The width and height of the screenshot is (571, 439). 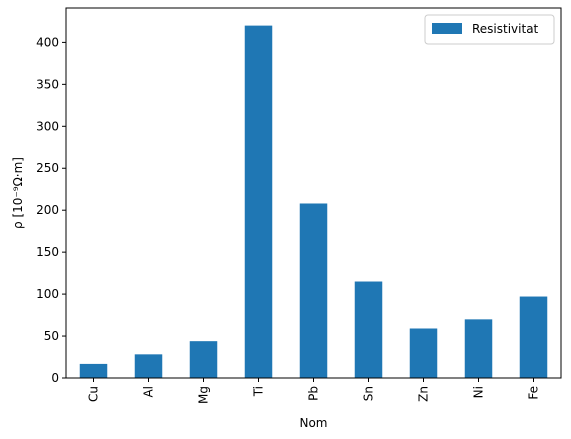 I want to click on x-axis-label: Nom, so click(x=313, y=423).